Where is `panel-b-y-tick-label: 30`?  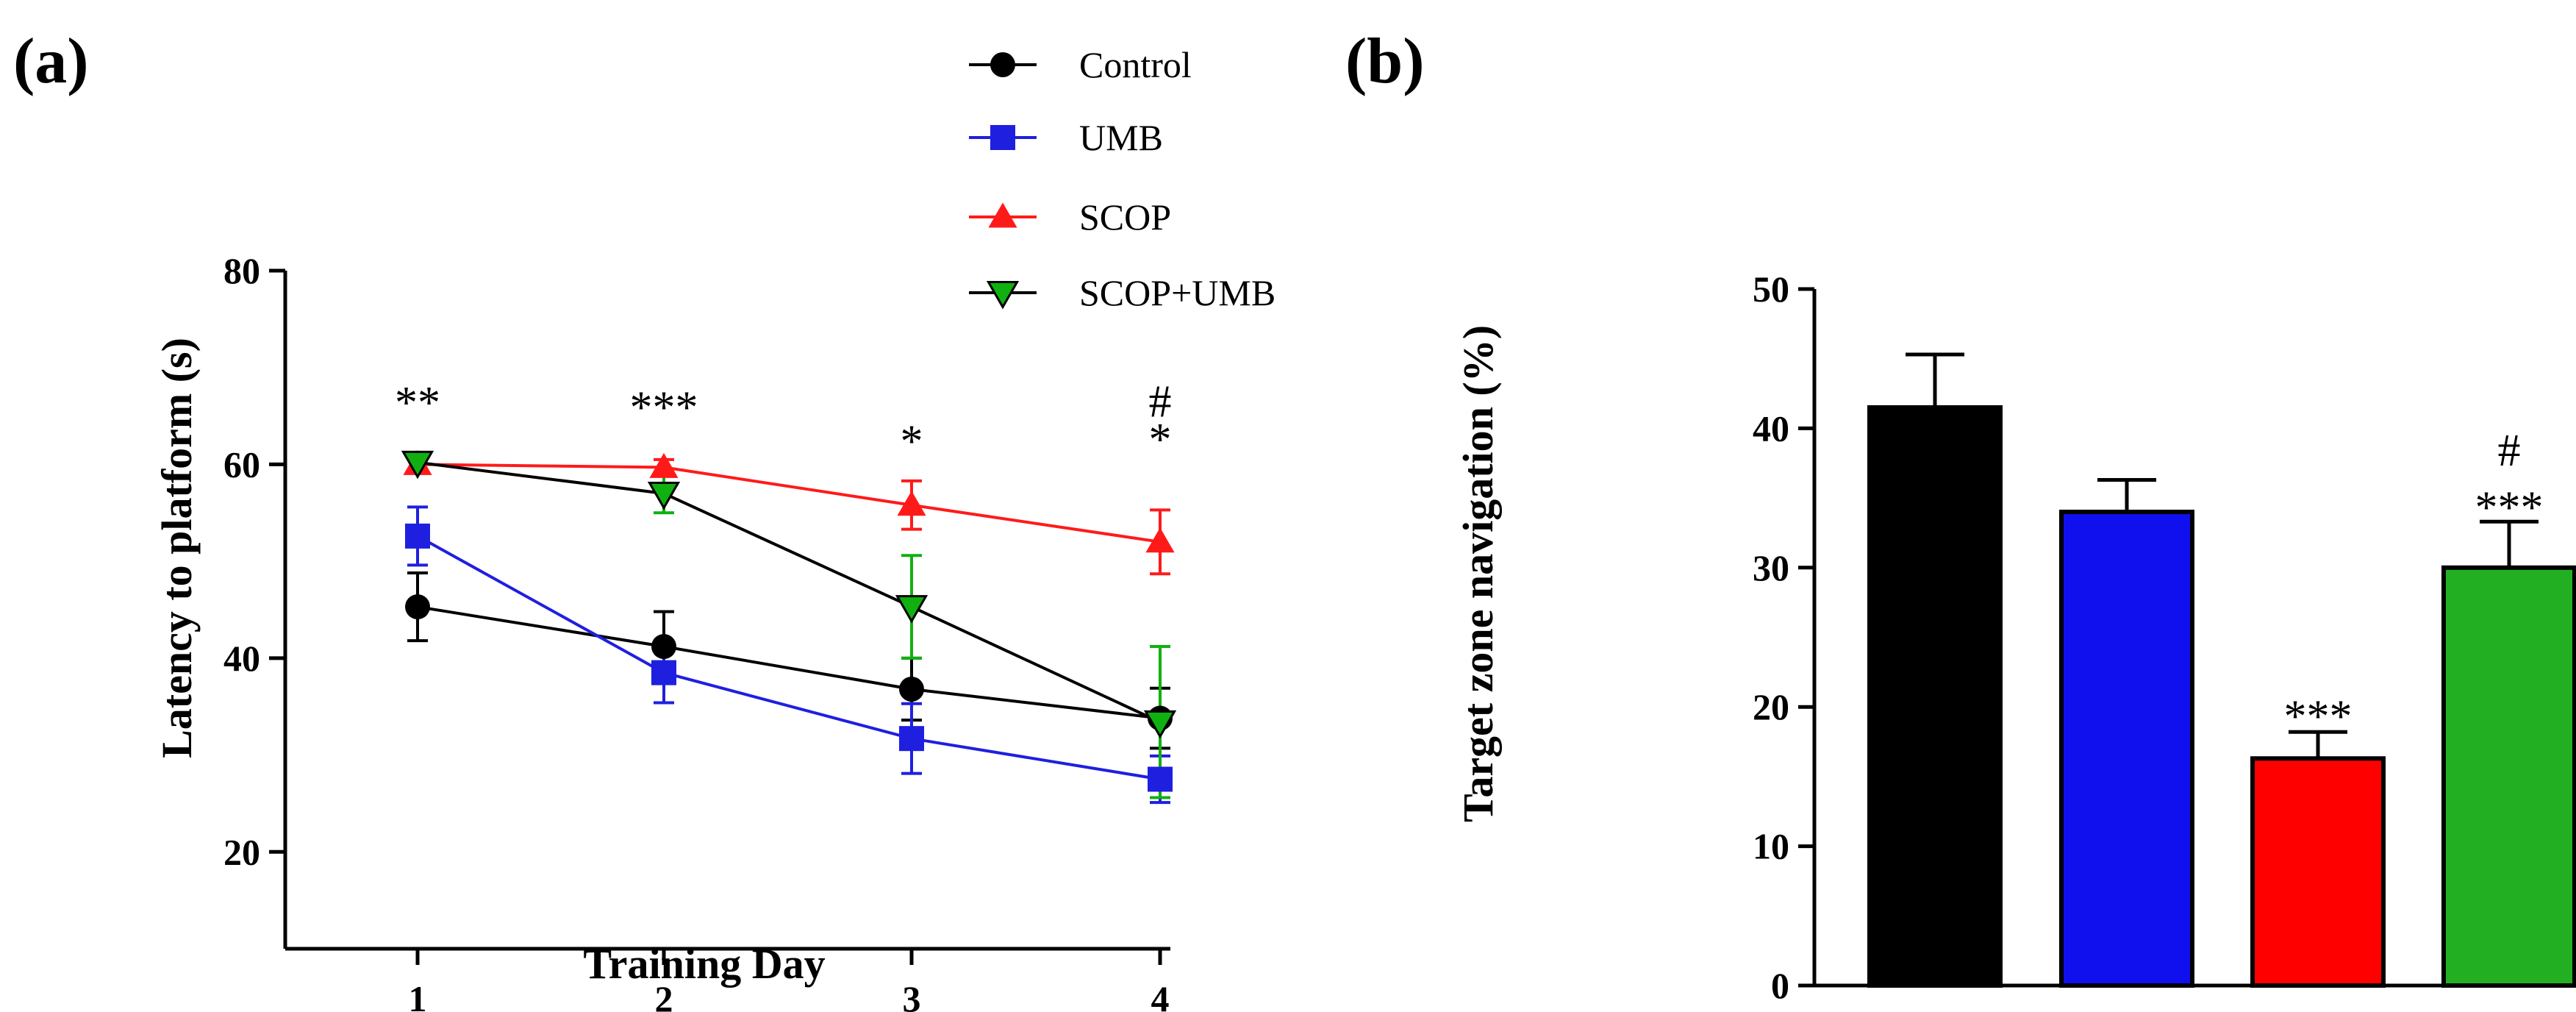
panel-b-y-tick-label: 30 is located at coordinates (1771, 567).